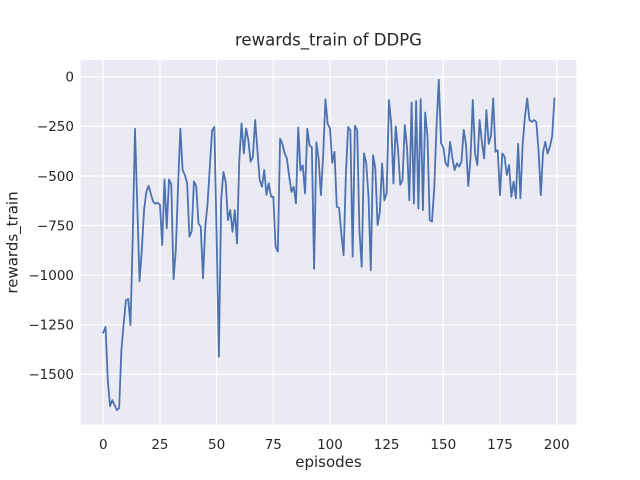 The height and width of the screenshot is (480, 640). What do you see at coordinates (55, 226) in the screenshot?
I see `y-tick-label: −750` at bounding box center [55, 226].